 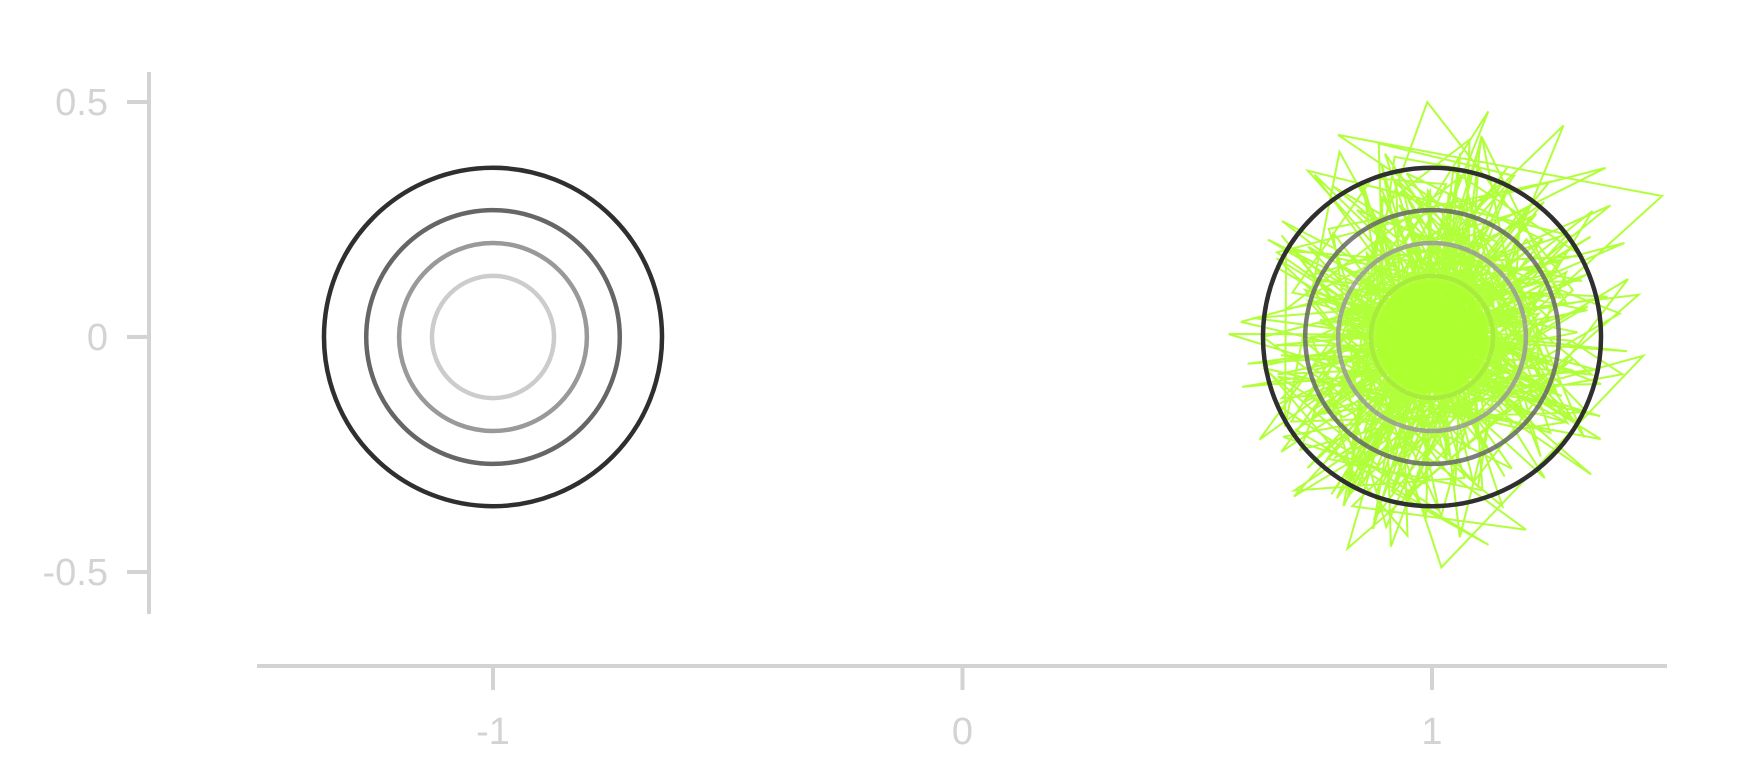 I want to click on x-tick-label: 1, so click(x=1431, y=732).